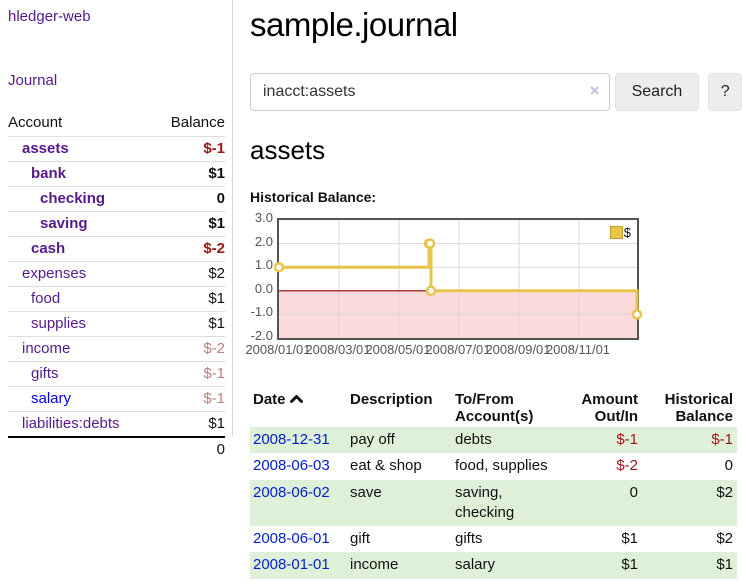  Describe the element at coordinates (33, 80) in the screenshot. I see `sidebar-item-journal: Journal` at that location.